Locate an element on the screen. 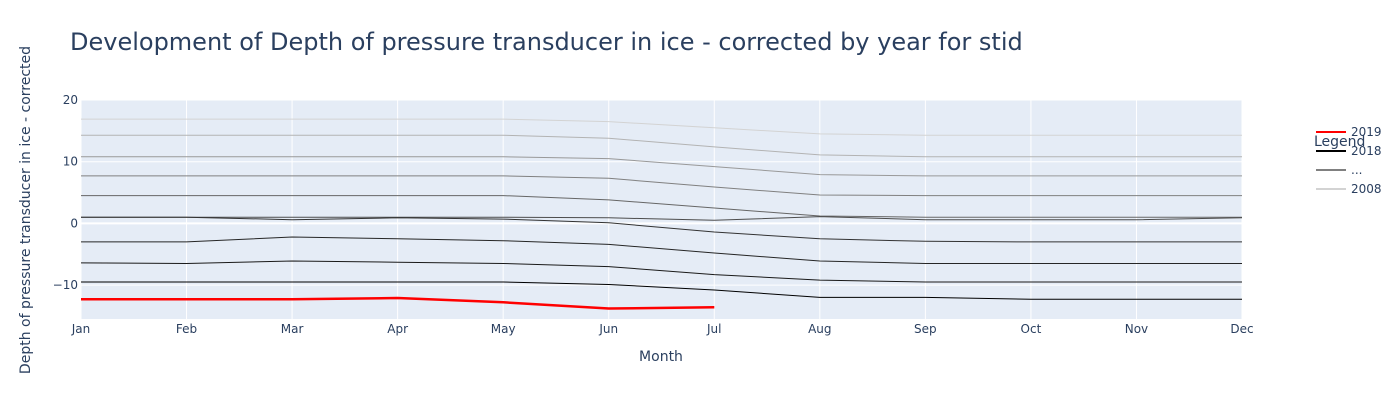 The image size is (1400, 400). x-tick-label: Dec is located at coordinates (1241, 329).